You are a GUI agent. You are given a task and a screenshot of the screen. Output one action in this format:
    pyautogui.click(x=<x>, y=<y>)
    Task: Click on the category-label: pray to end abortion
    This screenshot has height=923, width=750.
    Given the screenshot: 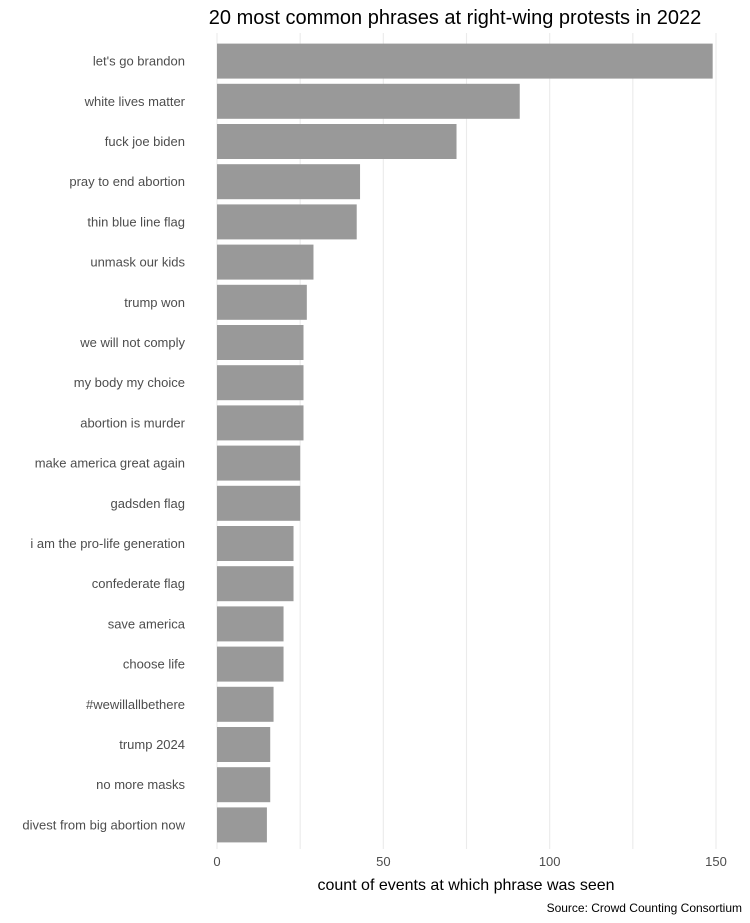 What is the action you would take?
    pyautogui.click(x=127, y=181)
    